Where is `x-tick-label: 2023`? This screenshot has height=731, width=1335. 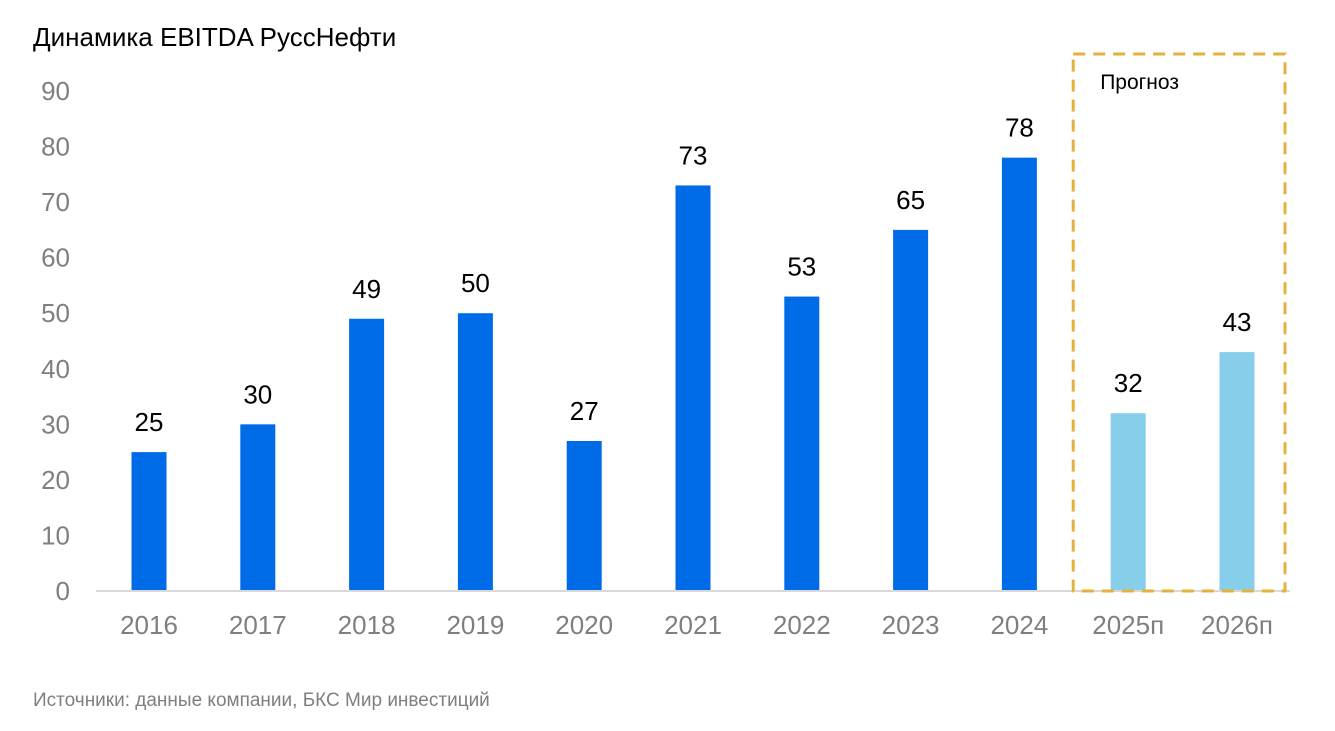
x-tick-label: 2023 is located at coordinates (911, 625).